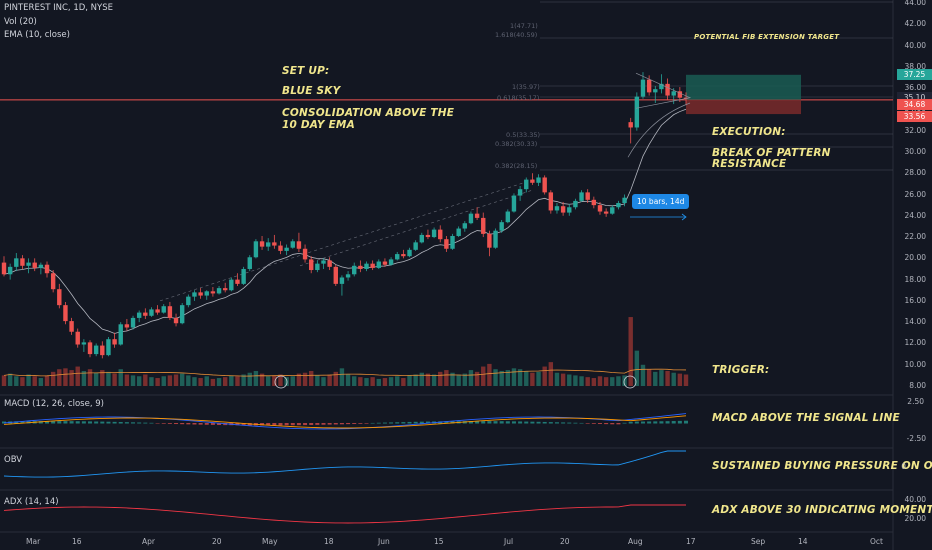 The height and width of the screenshot is (550, 932). Describe the element at coordinates (915, 45) in the screenshot. I see `price-tick-label: 40.00` at that location.